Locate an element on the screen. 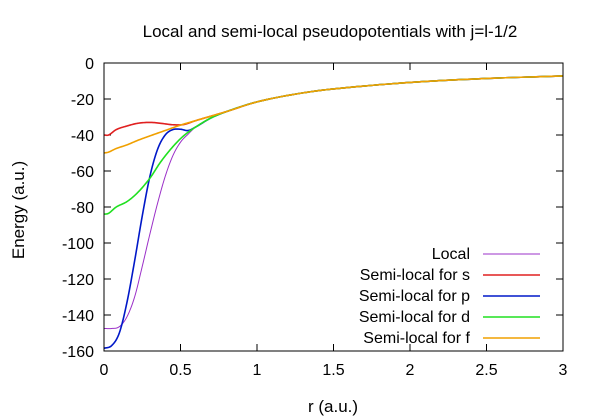 Image resolution: width=600 pixels, height=420 pixels. y-axis-label: Energy (a.u.) is located at coordinates (18, 210).